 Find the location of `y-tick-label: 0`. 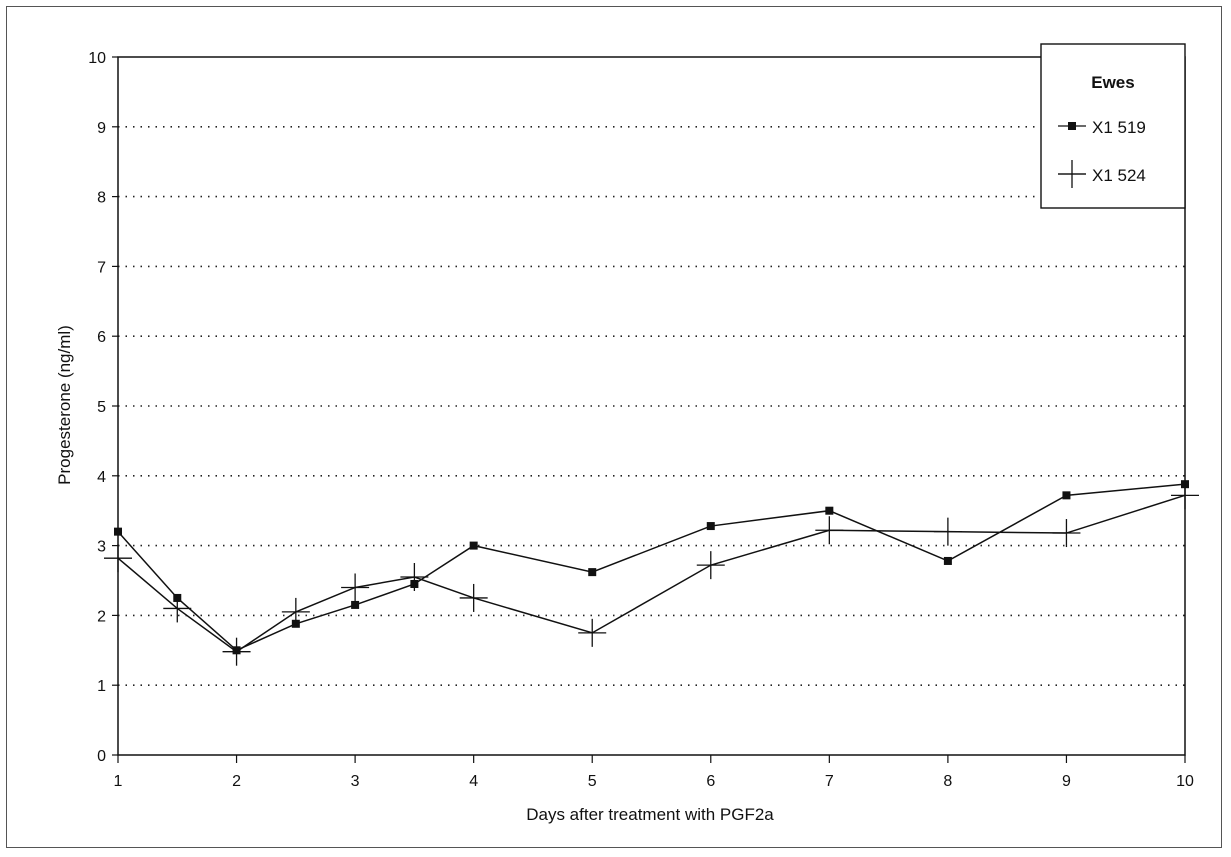

y-tick-label: 0 is located at coordinates (101, 756).